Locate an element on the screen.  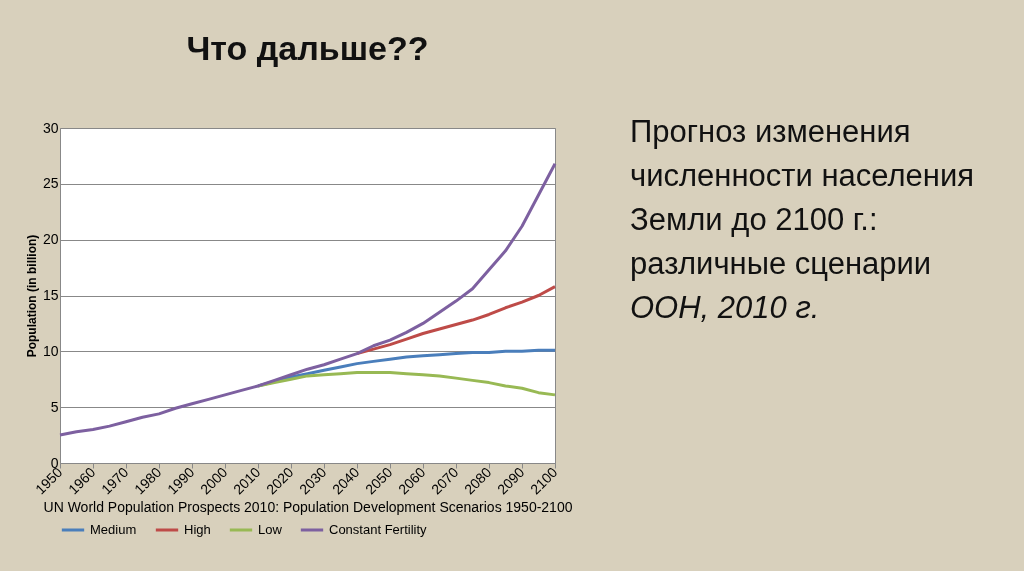
legend-label: Low is located at coordinates (270, 529).